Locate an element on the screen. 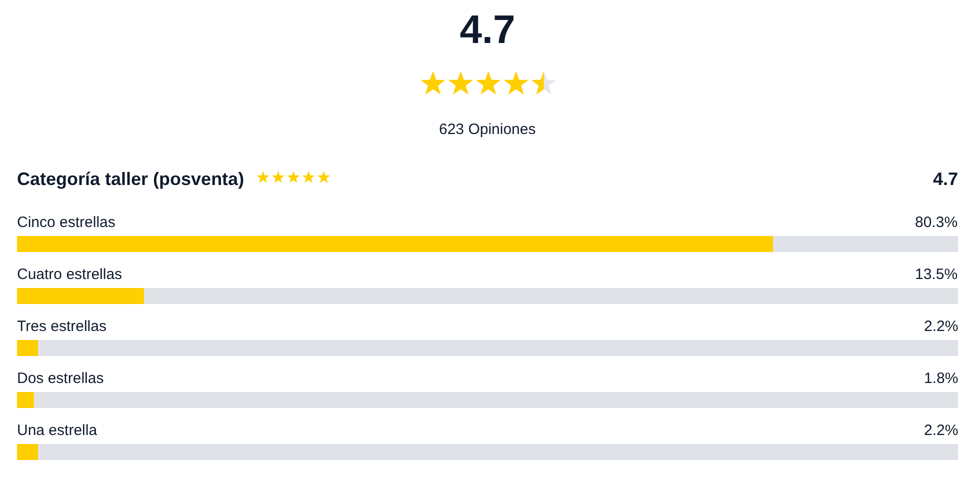 This screenshot has width=973, height=494. y-tick-label: Tres estrellas is located at coordinates (61, 326).